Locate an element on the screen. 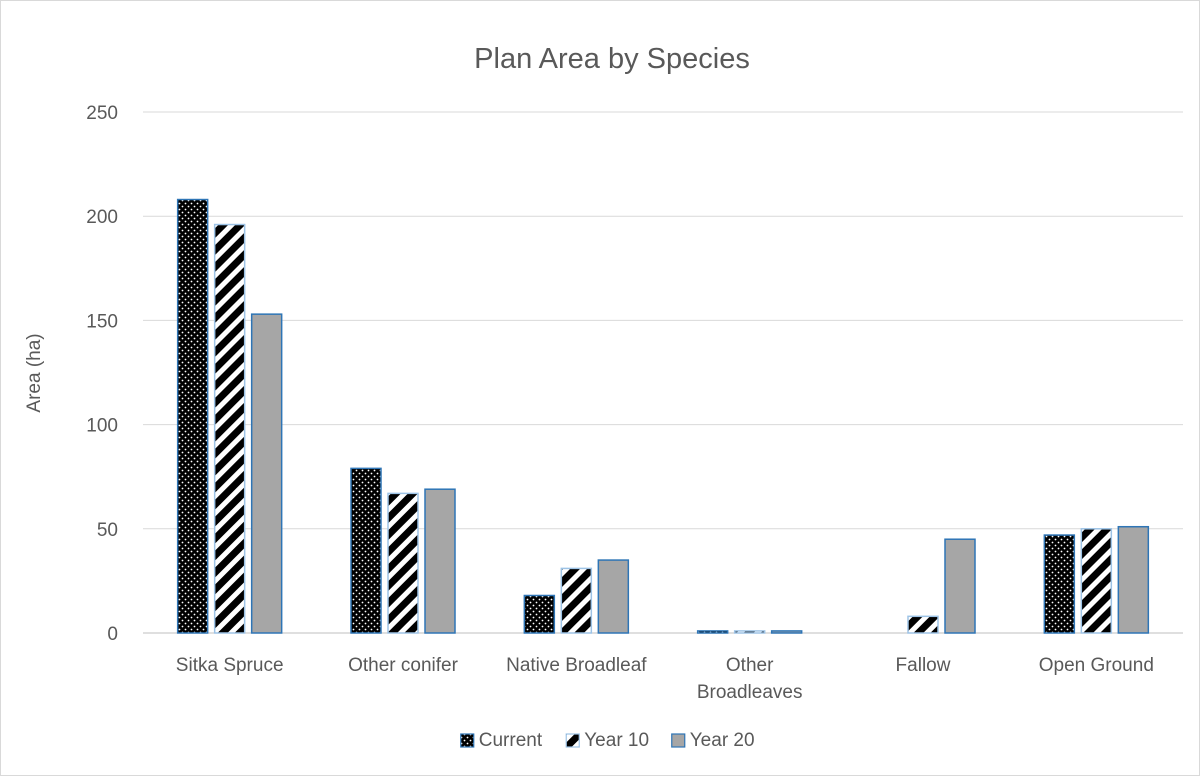 Image resolution: width=1200 pixels, height=780 pixels. x-tick-label-line: Sitka Spruce is located at coordinates (230, 665).